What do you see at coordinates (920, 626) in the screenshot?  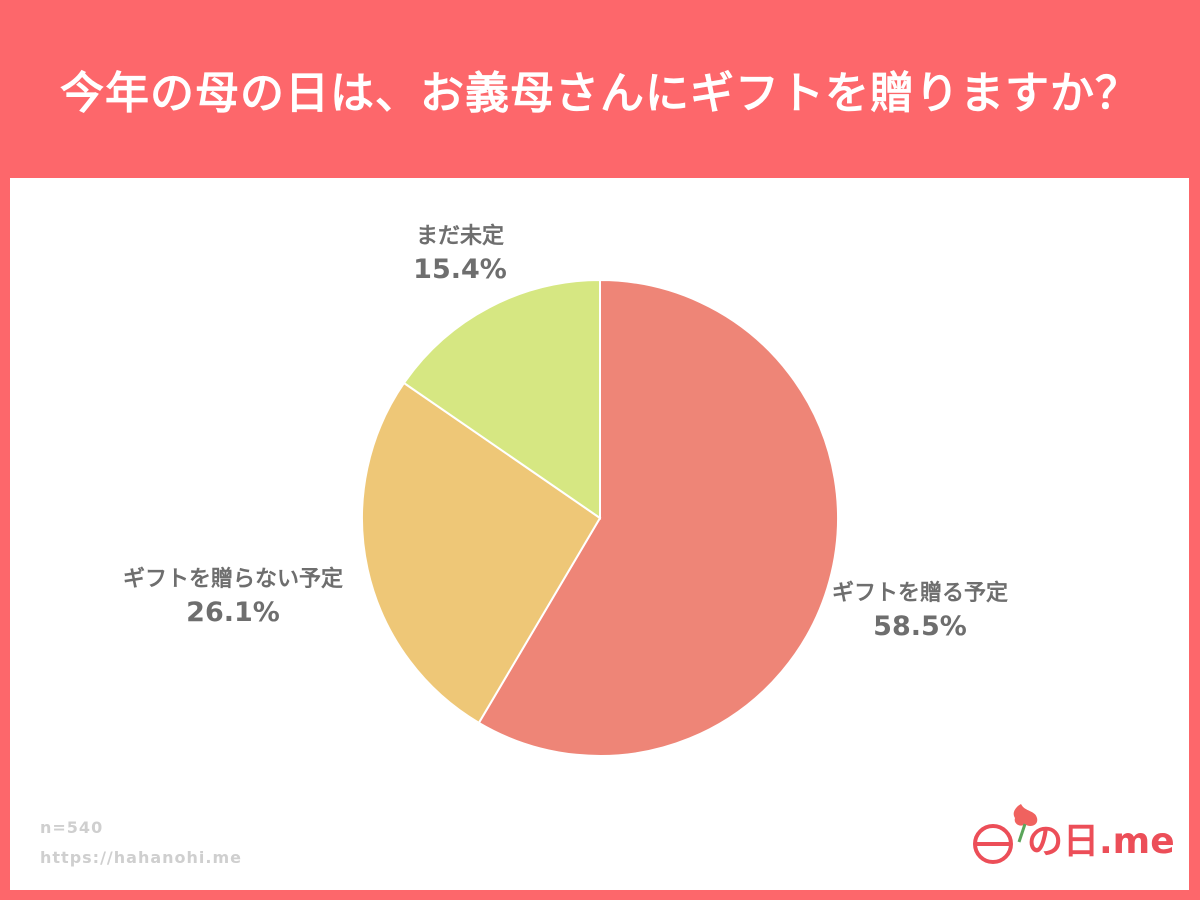 I see `slice-value-gift-yes: 58.5%` at bounding box center [920, 626].